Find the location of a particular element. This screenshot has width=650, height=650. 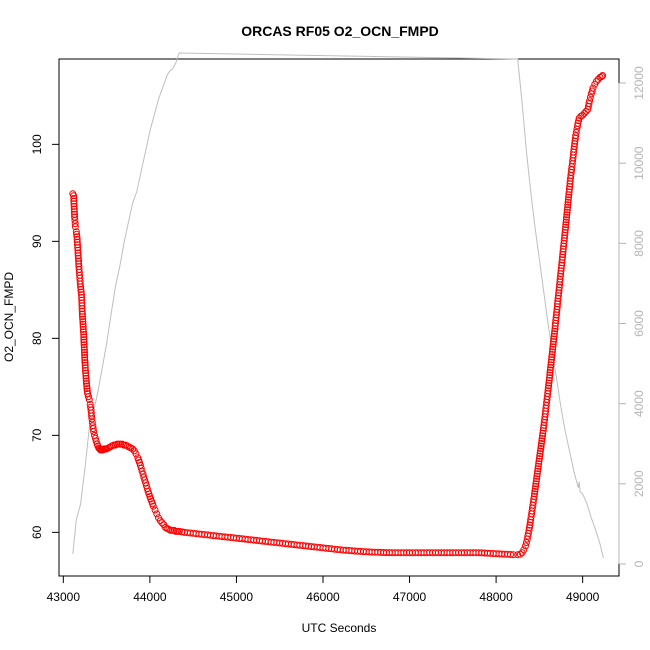

y-tick-label: 80 is located at coordinates (37, 338).